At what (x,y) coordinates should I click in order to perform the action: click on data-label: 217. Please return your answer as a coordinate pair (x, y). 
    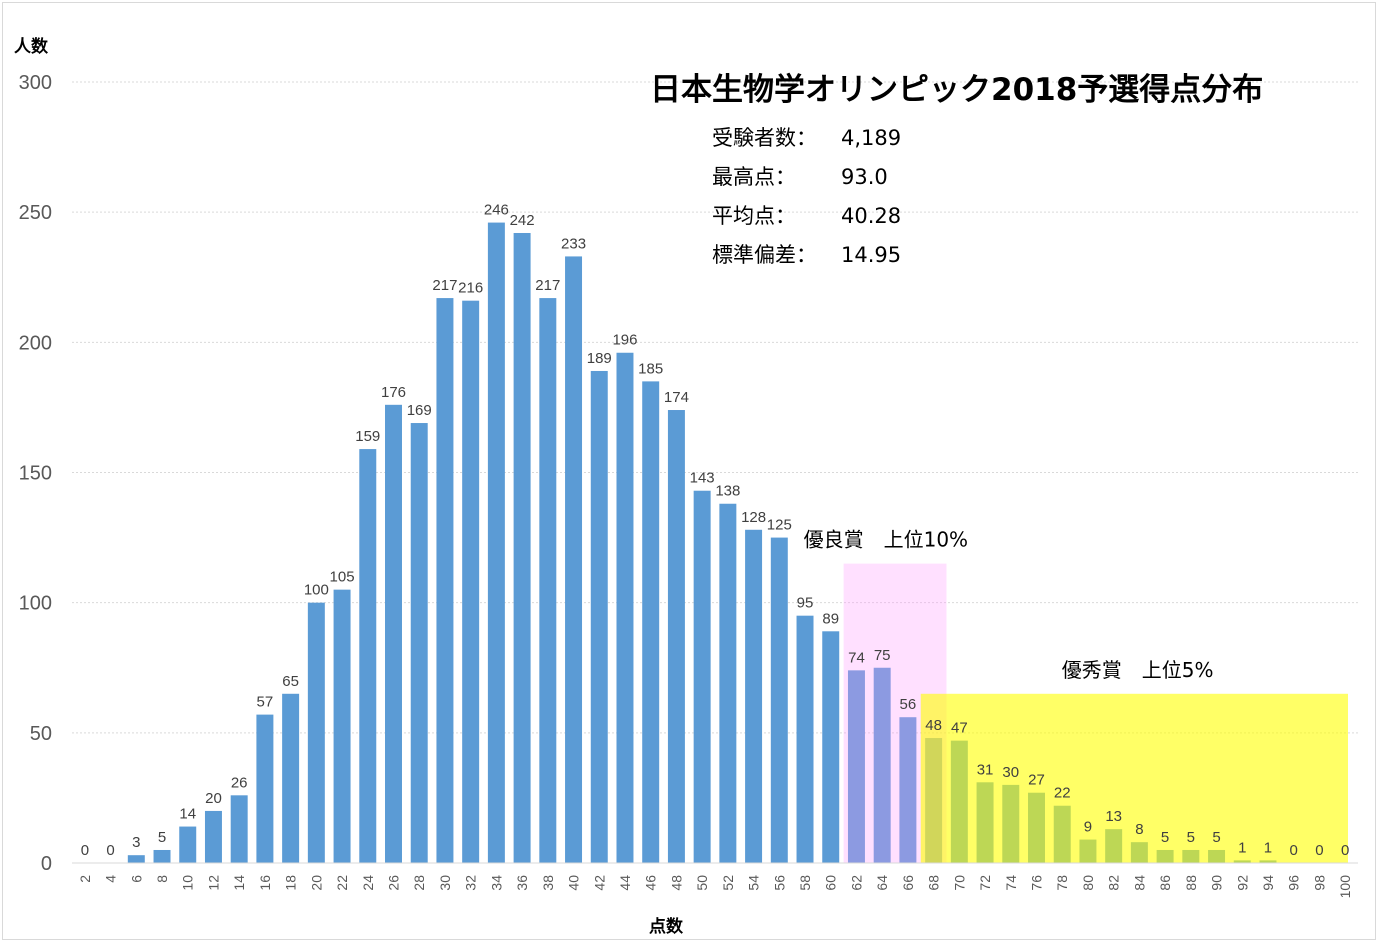
    Looking at the image, I should click on (547, 285).